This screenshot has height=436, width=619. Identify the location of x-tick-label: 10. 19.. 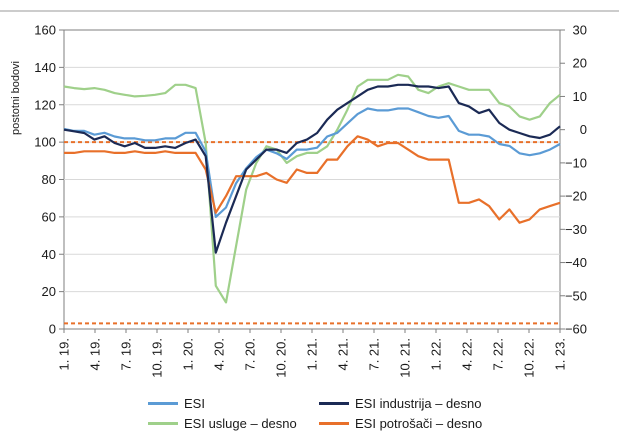
(157, 358).